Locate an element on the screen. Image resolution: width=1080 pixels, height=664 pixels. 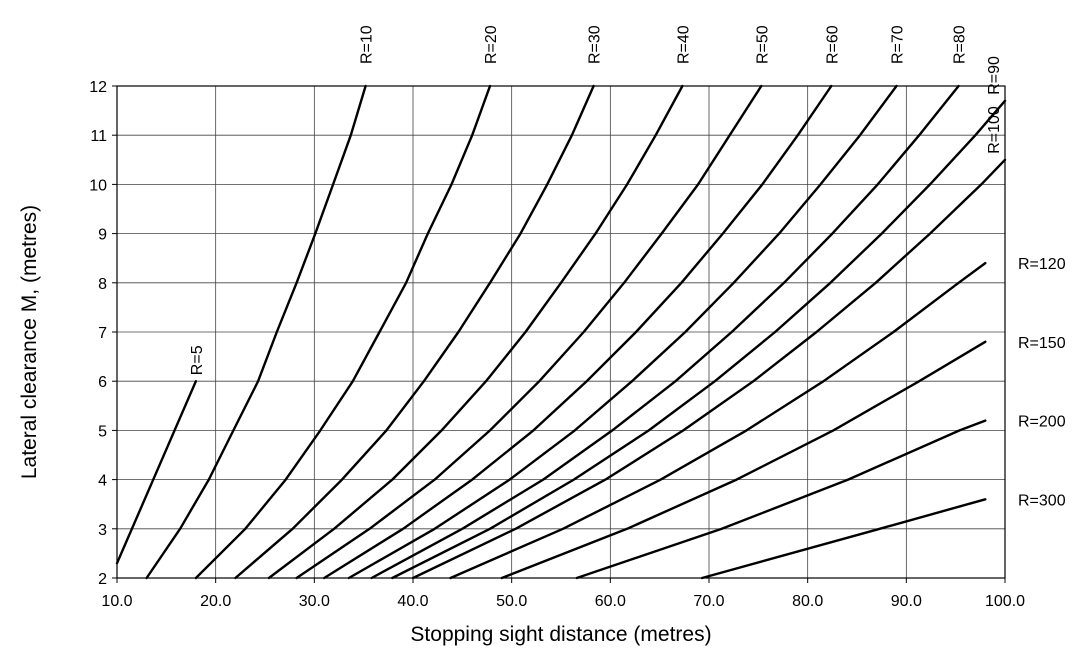
x-tick-label: 90.0 is located at coordinates (906, 601).